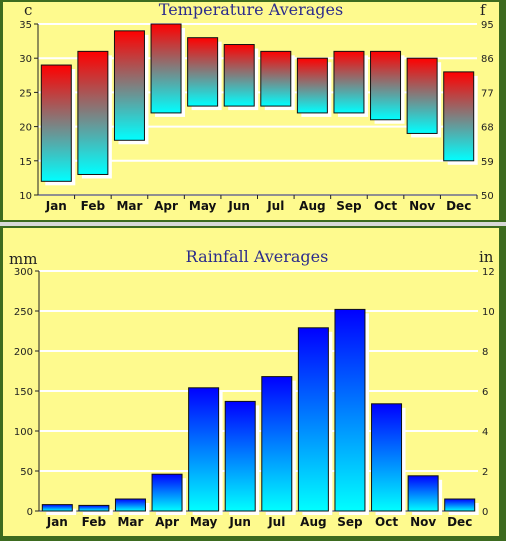 This screenshot has height=541, width=506. I want to click on y-tick-label-right: 4, so click(485, 432).